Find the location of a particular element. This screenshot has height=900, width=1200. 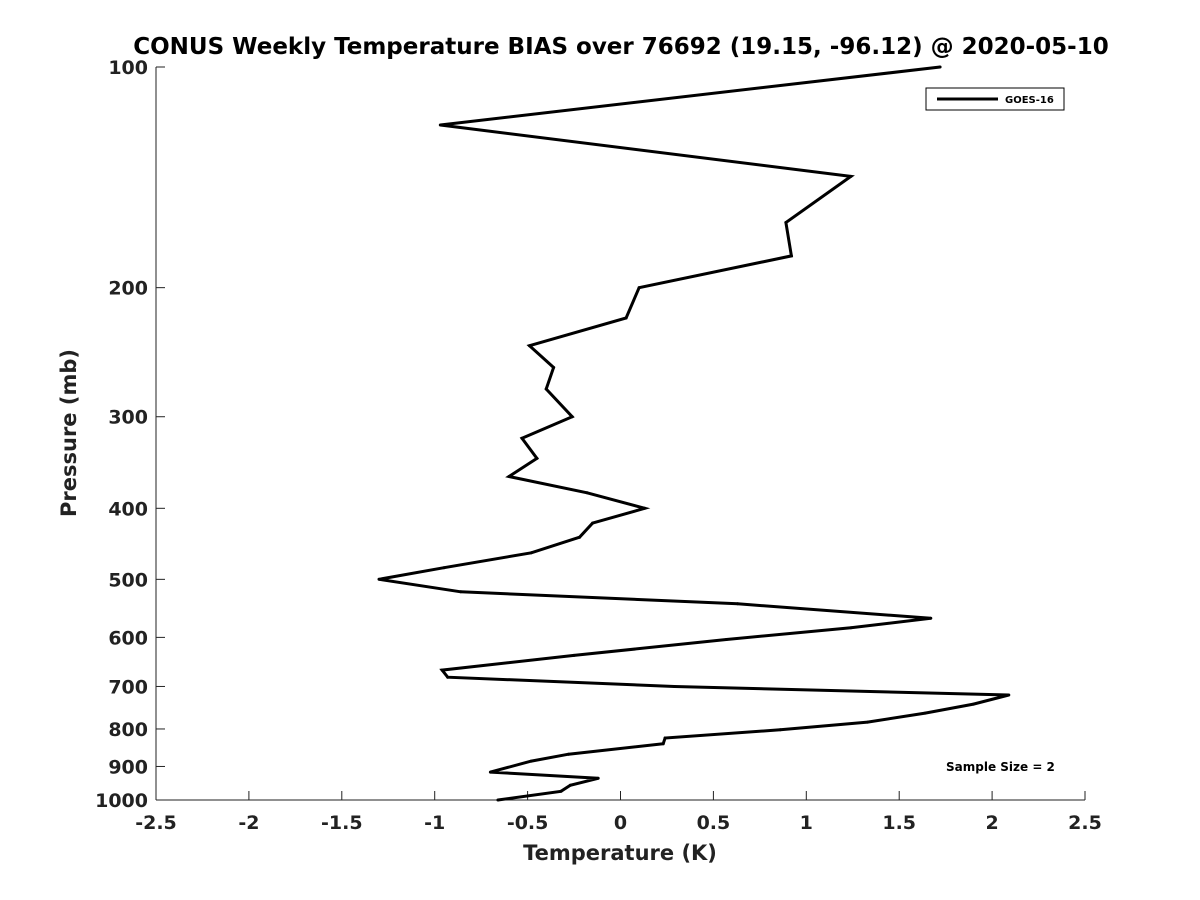

x-tick-label: 2.5 is located at coordinates (1085, 823).